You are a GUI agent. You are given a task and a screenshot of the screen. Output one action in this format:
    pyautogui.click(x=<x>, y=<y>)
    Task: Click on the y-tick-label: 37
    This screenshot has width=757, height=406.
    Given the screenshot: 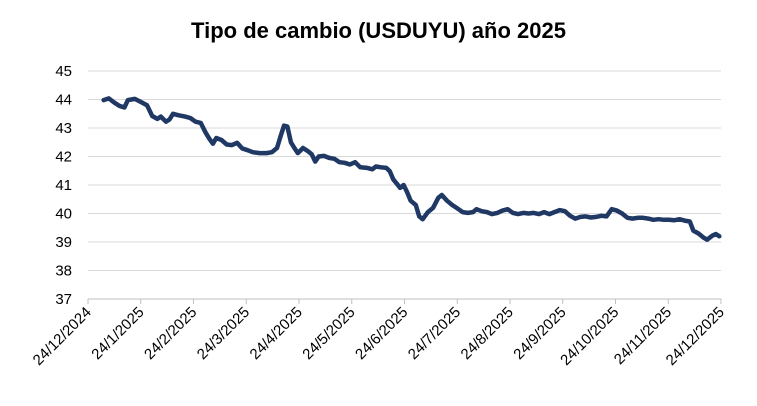 What is the action you would take?
    pyautogui.click(x=63, y=299)
    